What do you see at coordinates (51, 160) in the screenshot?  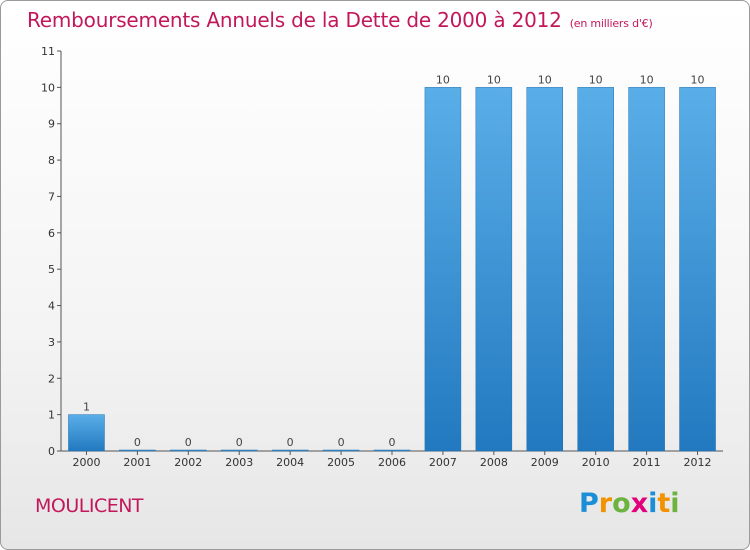 I see `y-tick-label: 8` at bounding box center [51, 160].